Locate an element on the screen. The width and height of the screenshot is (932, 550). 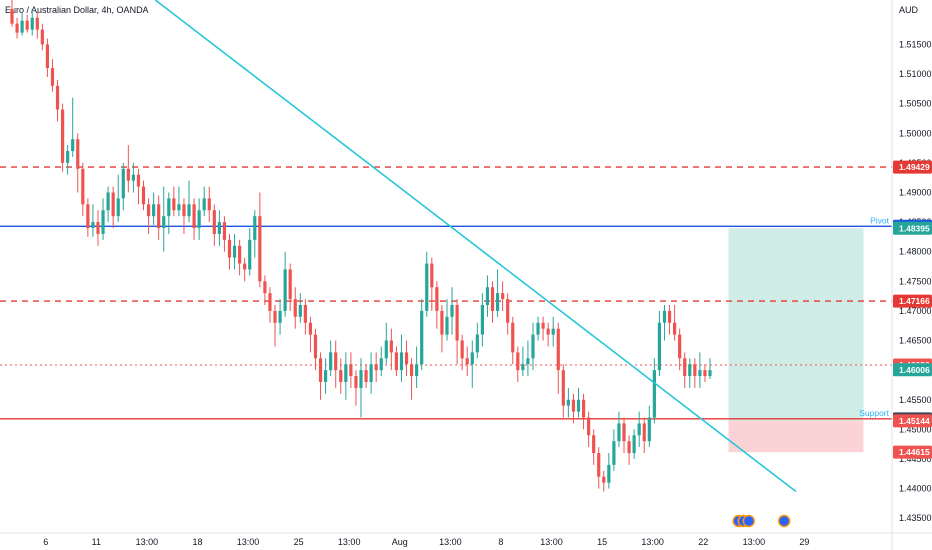
price-badge-label: 1.46006 is located at coordinates (914, 370).